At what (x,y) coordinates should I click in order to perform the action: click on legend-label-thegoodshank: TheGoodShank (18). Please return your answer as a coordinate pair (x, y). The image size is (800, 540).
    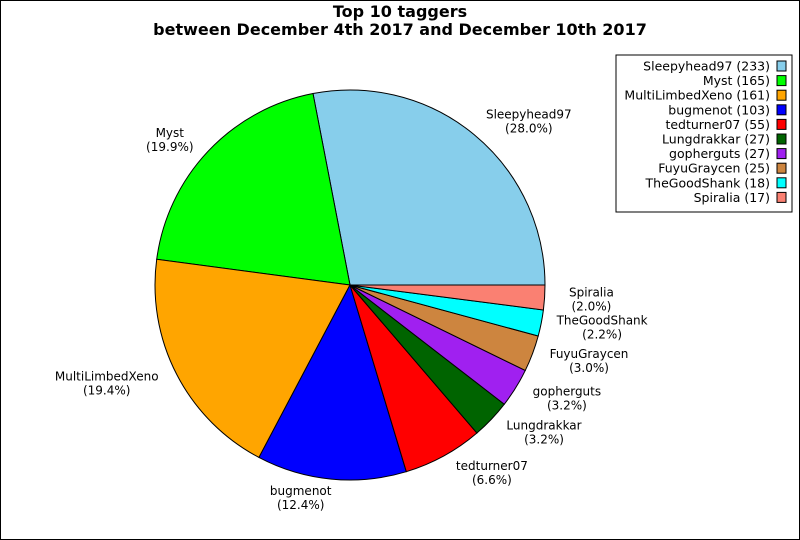
    Looking at the image, I should click on (707, 182).